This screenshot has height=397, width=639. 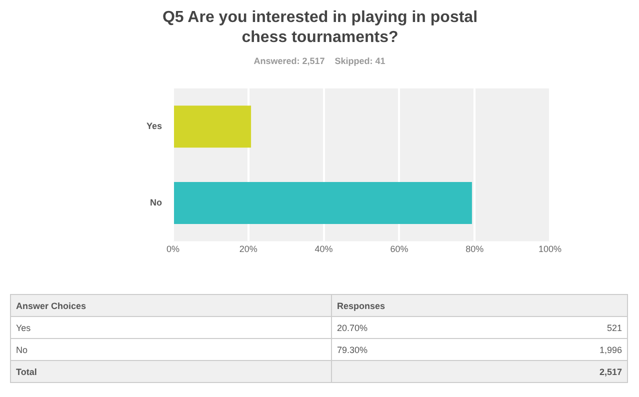 I want to click on text: 521, so click(x=574, y=327).